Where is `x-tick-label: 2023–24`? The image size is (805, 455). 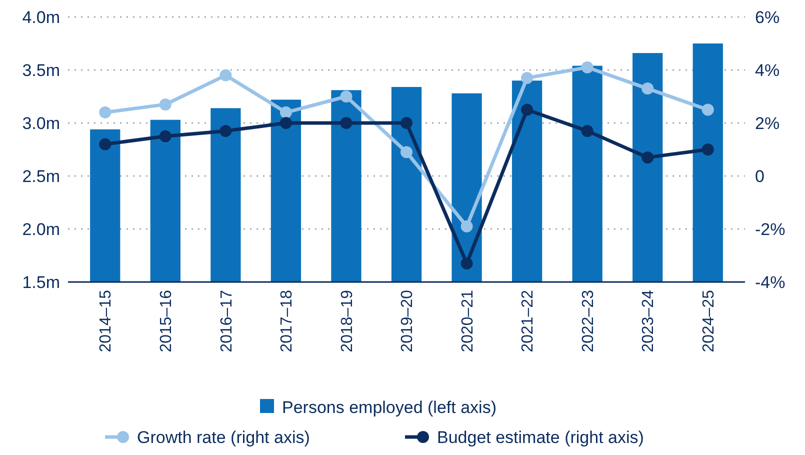 x-tick-label: 2023–24 is located at coordinates (649, 321).